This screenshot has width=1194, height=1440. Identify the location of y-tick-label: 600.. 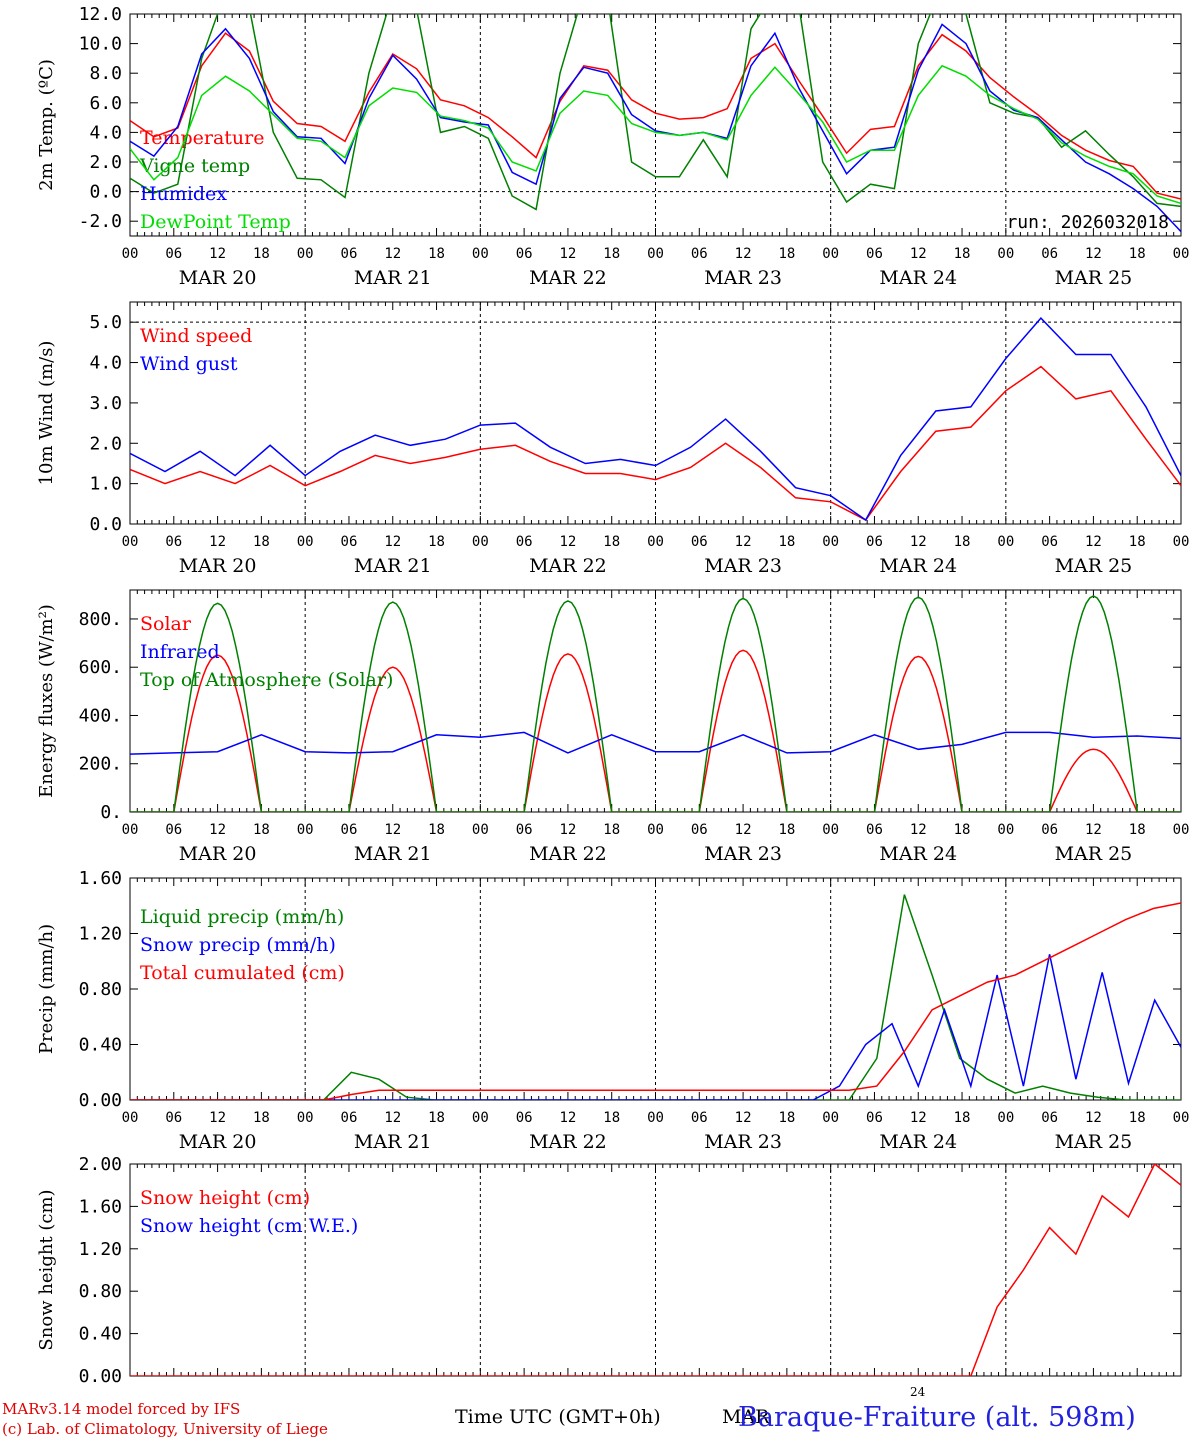
(100, 667).